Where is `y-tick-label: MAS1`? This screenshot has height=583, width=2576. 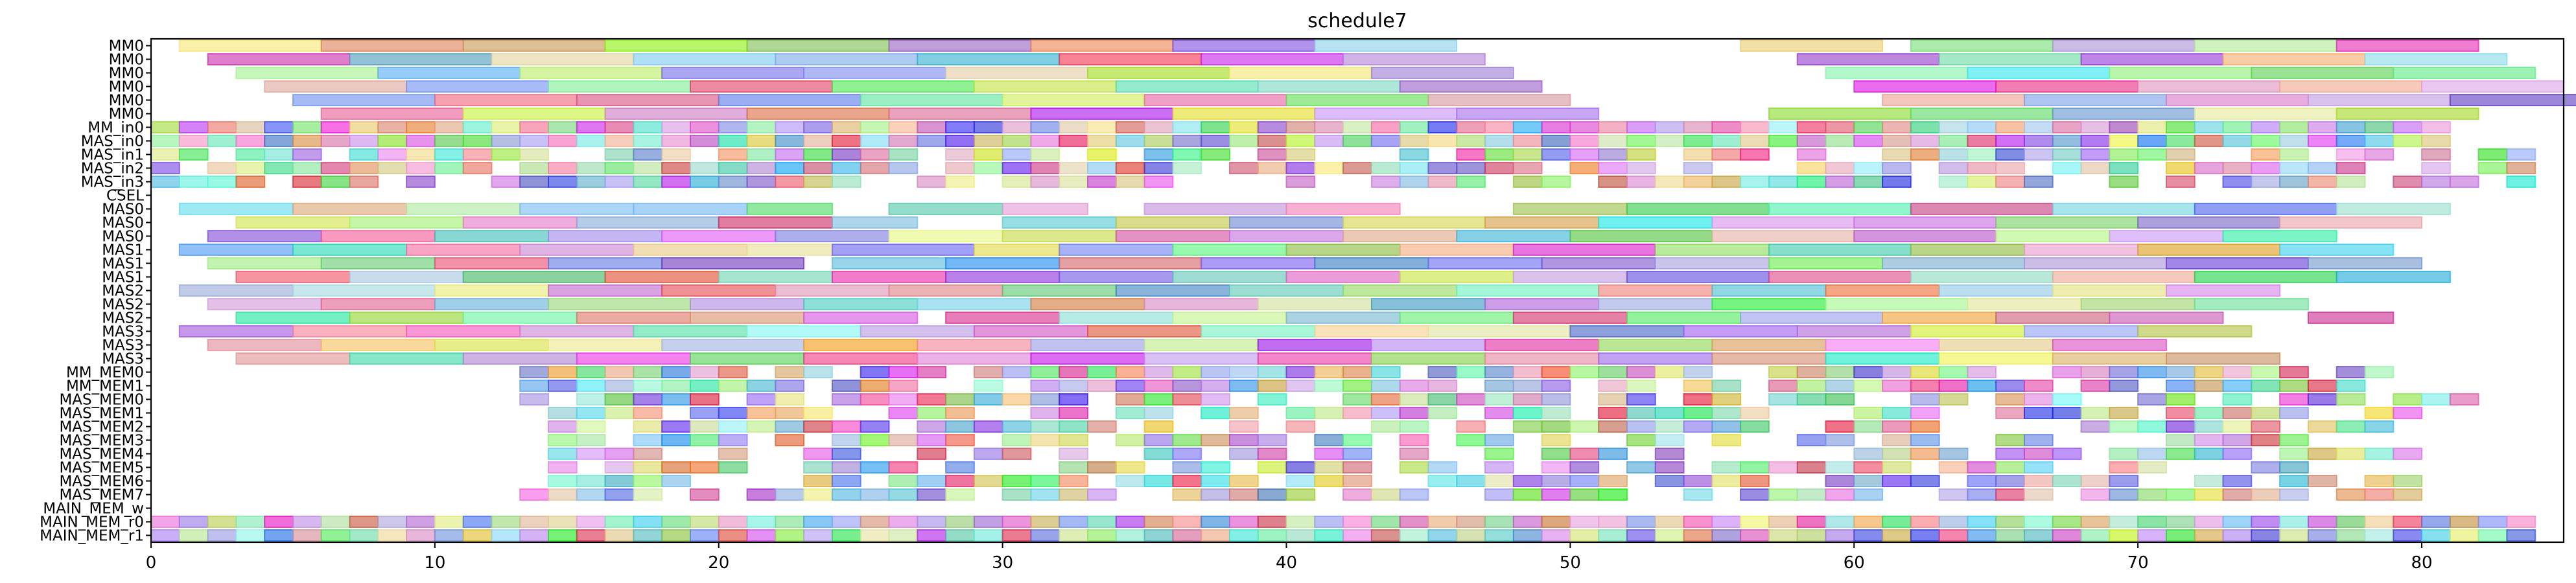
y-tick-label: MAS1 is located at coordinates (123, 264).